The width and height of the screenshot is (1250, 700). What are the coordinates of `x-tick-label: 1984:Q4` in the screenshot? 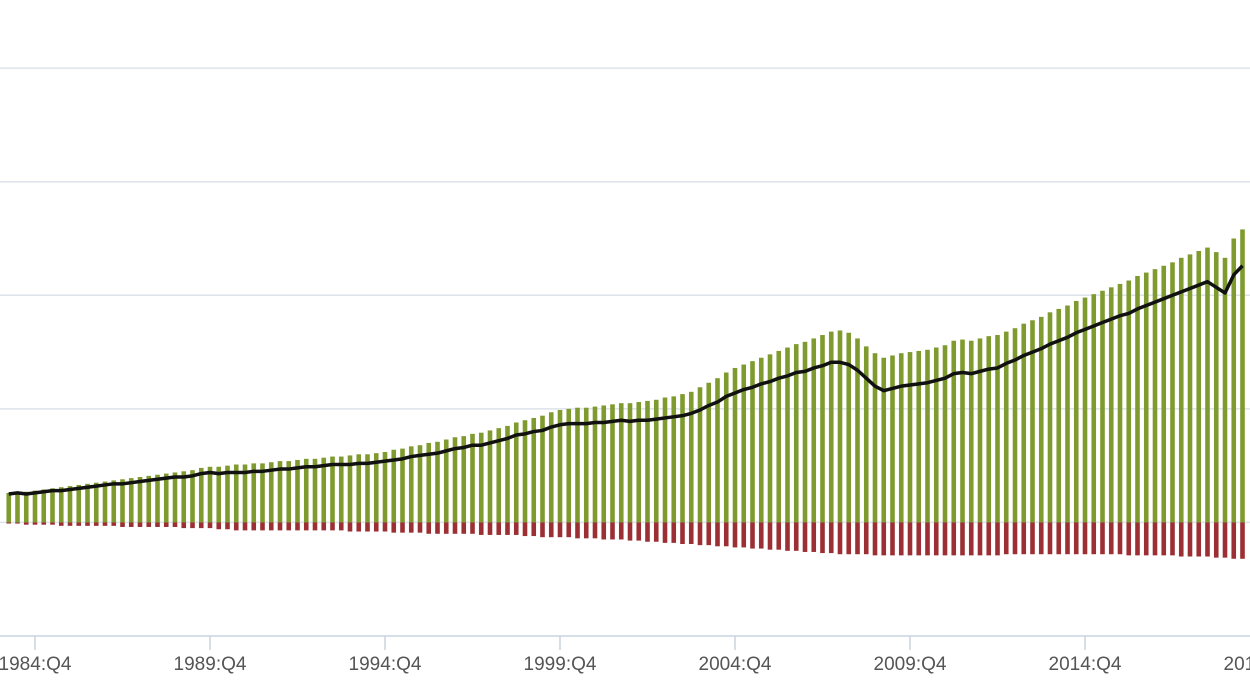 It's located at (36, 664).